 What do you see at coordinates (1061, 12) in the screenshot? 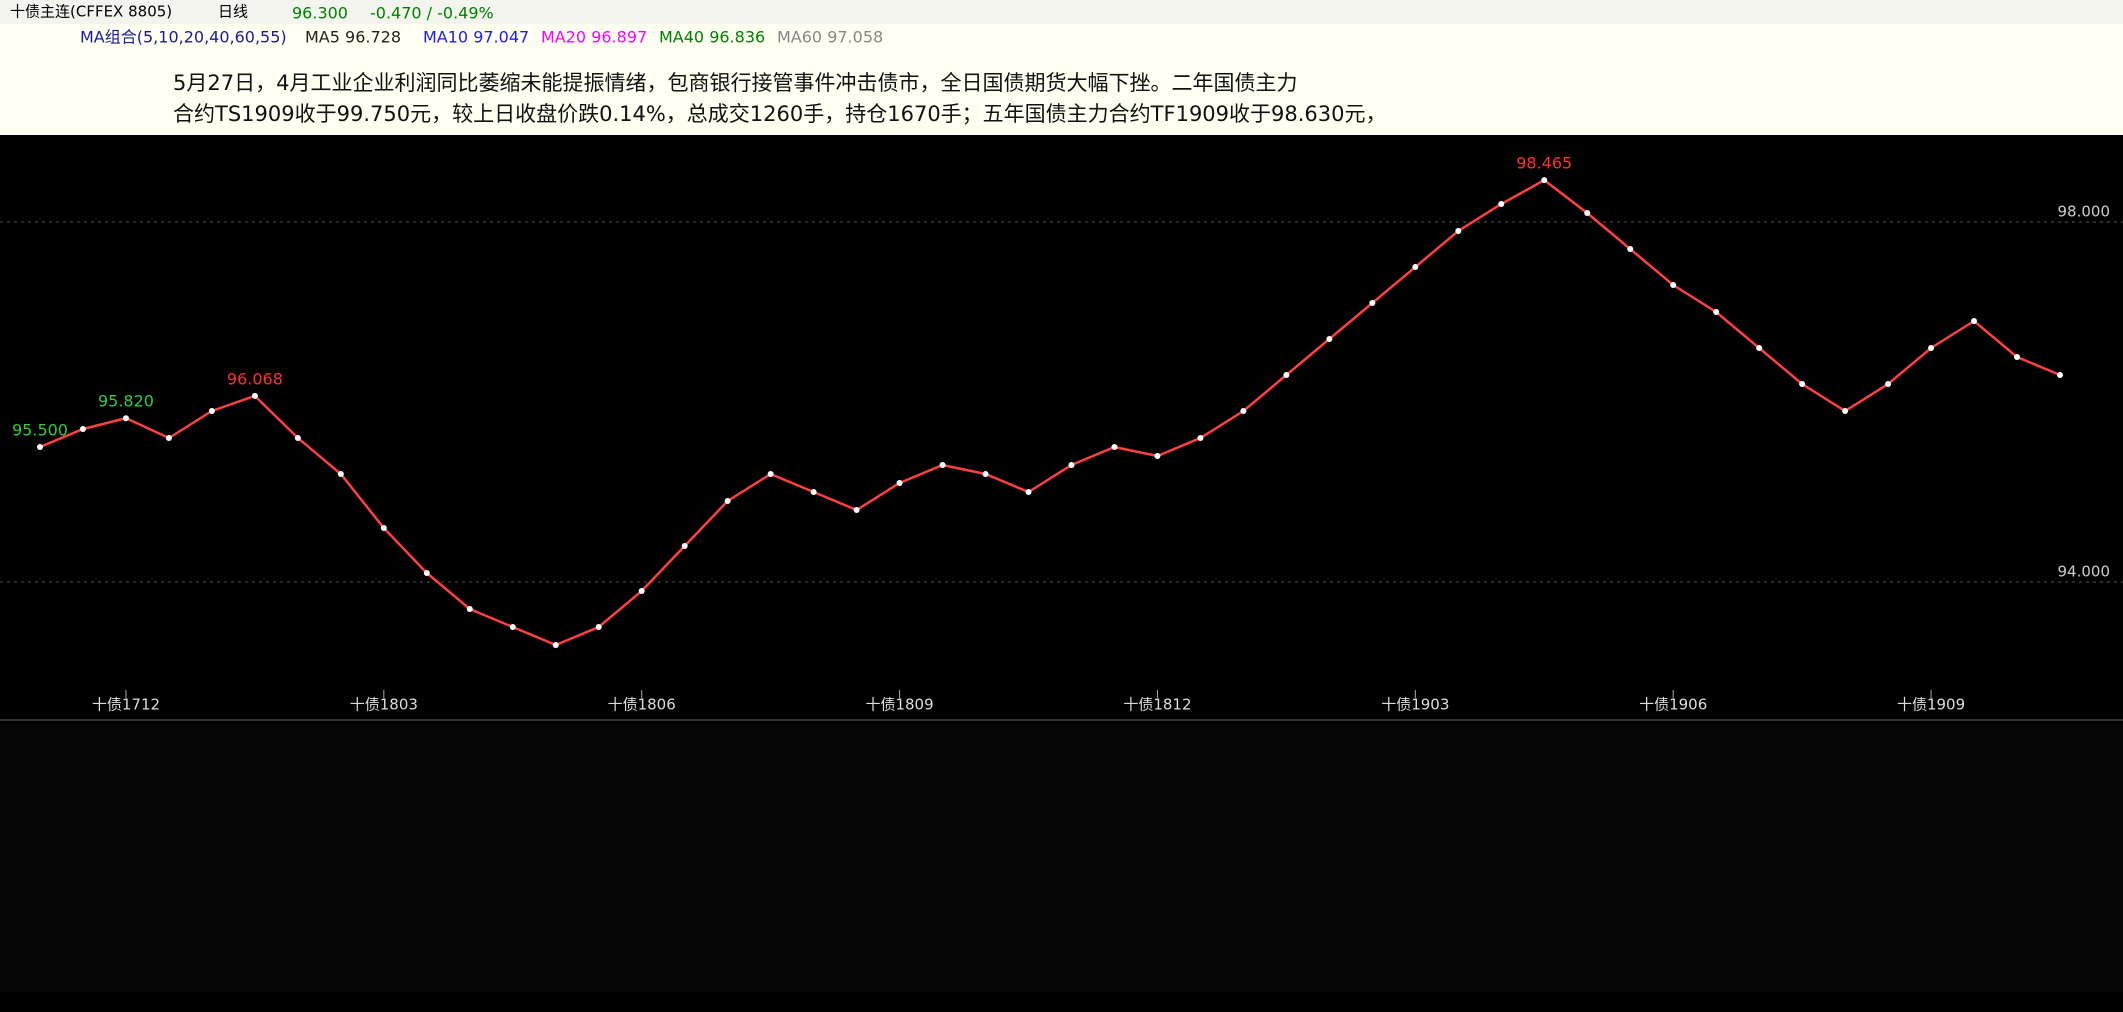
I see `toolbar` at bounding box center [1061, 12].